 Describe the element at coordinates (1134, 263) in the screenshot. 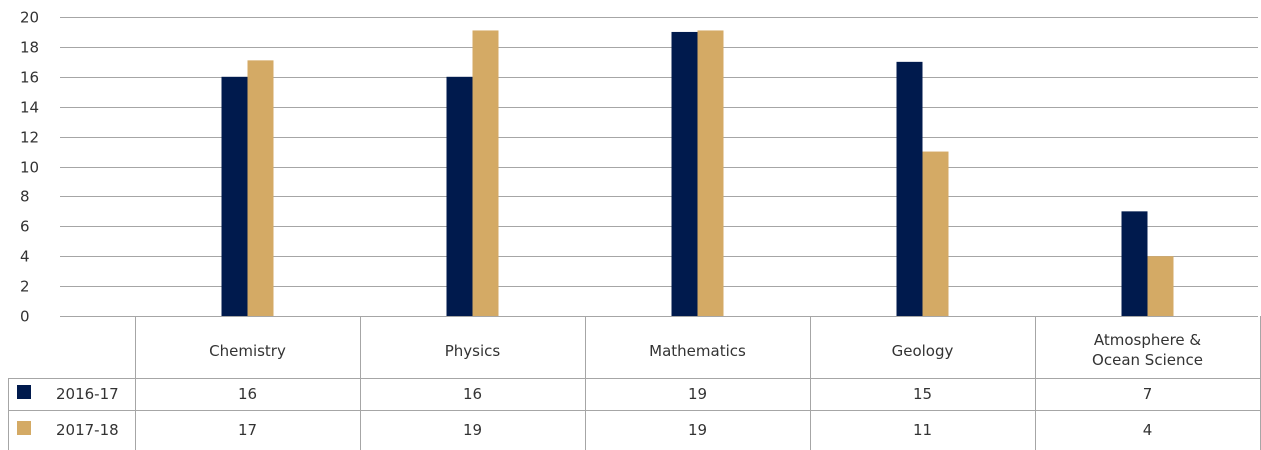

I see `bar-2016-17-atmosphere-ocean-science` at that location.